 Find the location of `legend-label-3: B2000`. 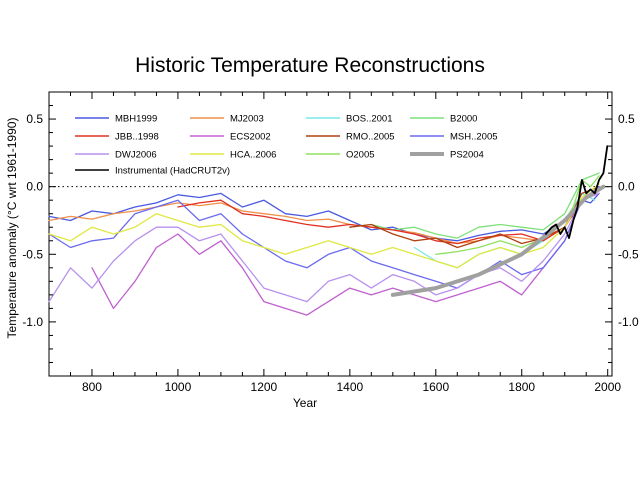

legend-label-3: B2000 is located at coordinates (463, 119).